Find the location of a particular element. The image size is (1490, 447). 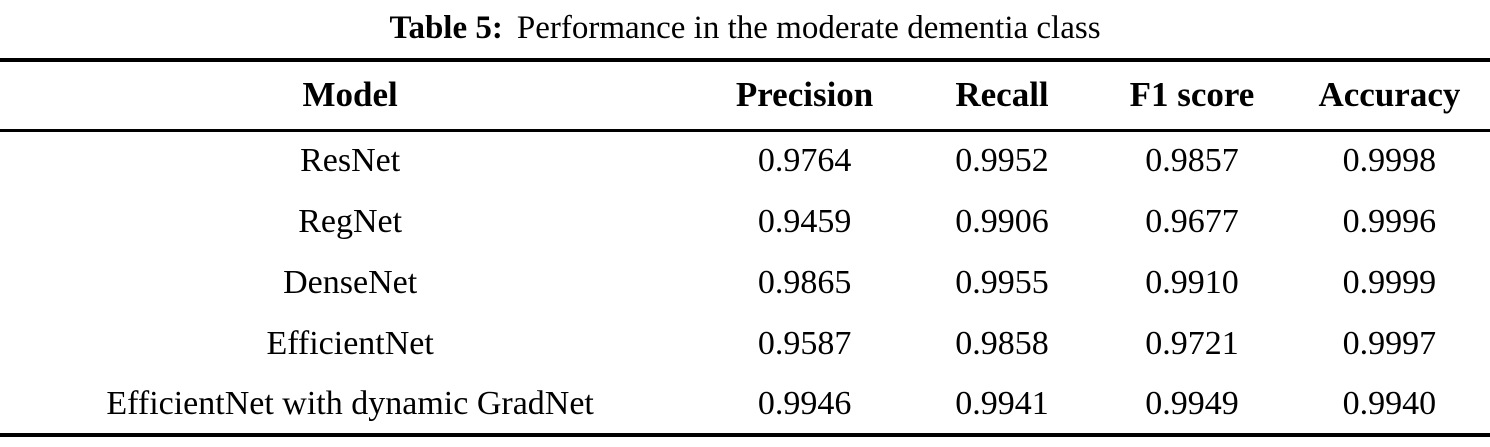

recall-cell: 0.9906 is located at coordinates (1002, 221).